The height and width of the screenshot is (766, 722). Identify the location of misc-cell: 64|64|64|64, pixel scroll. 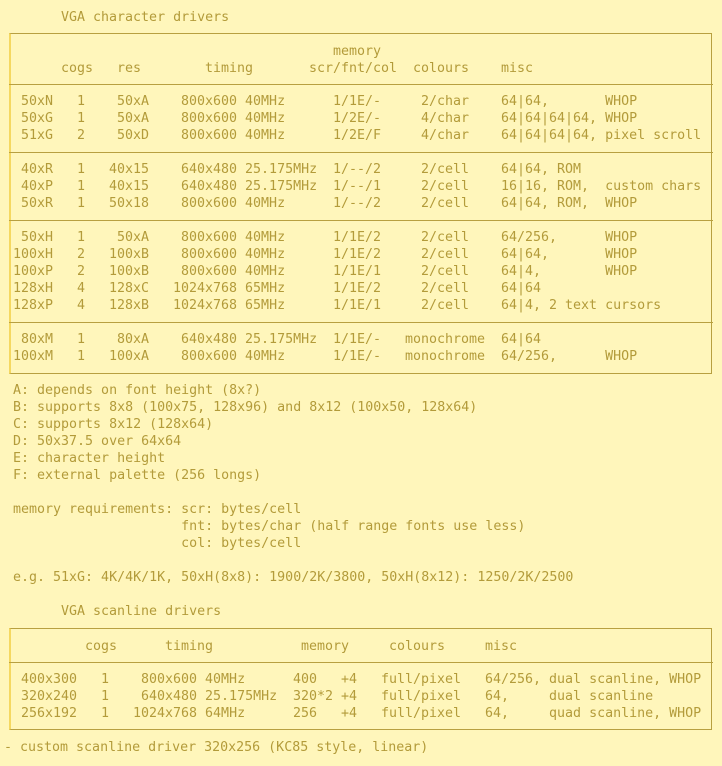
(601, 135).